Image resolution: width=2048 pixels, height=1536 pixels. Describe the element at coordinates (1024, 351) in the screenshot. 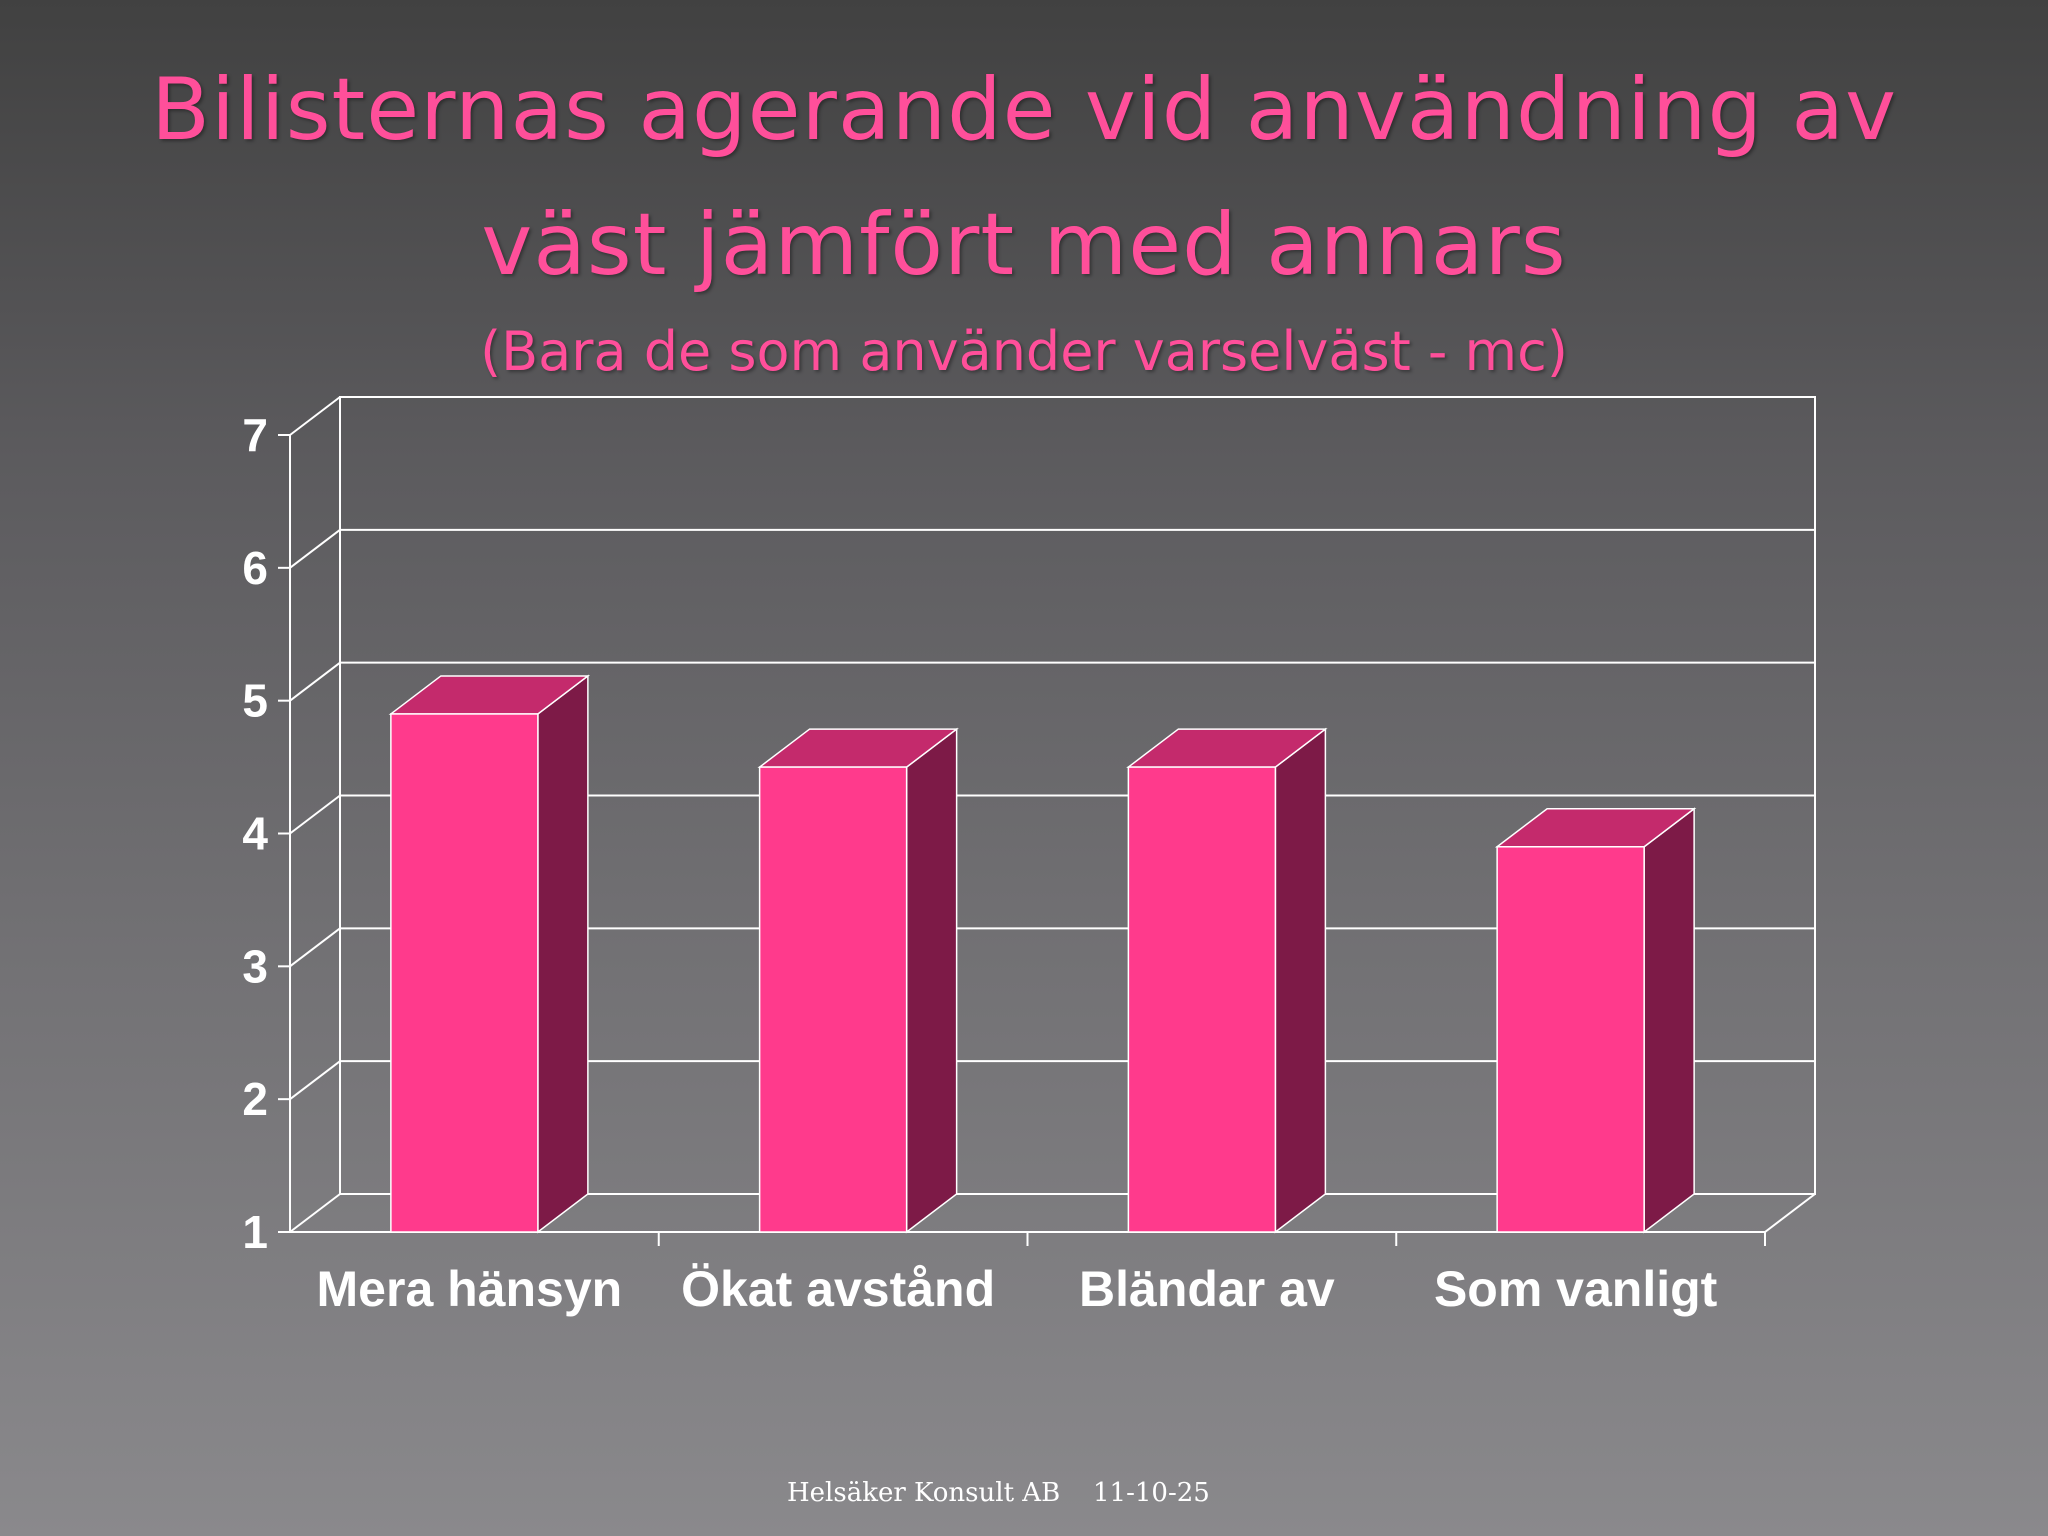

I see `slide-subtitle: (Bara de som använder varselväst - mc)` at that location.